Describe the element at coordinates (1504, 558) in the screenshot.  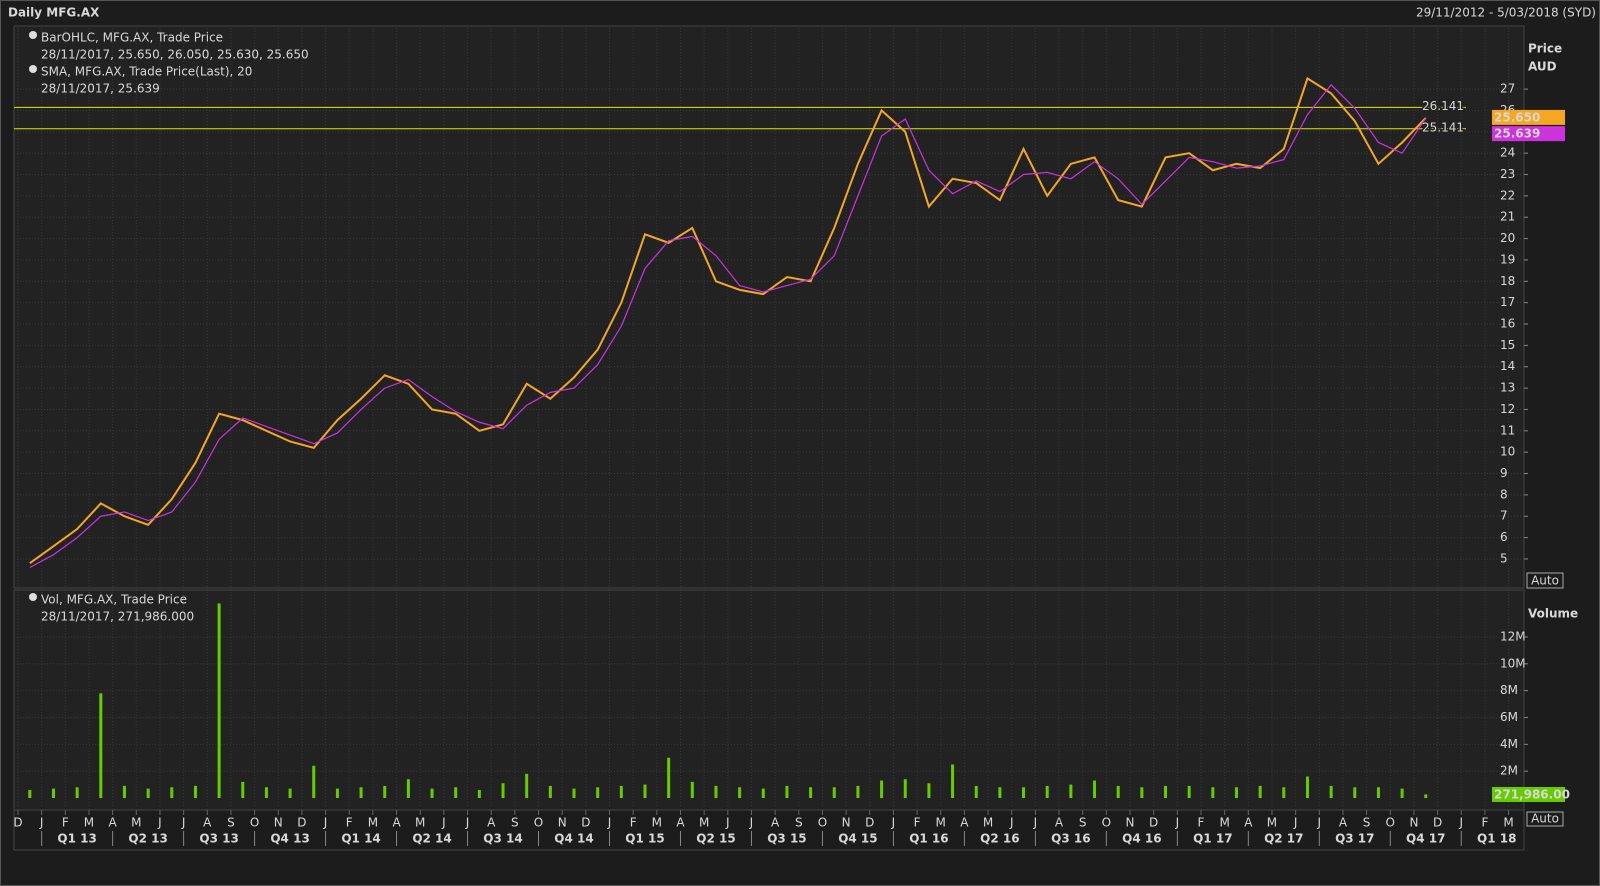
I see `y-tick-label: 5` at that location.